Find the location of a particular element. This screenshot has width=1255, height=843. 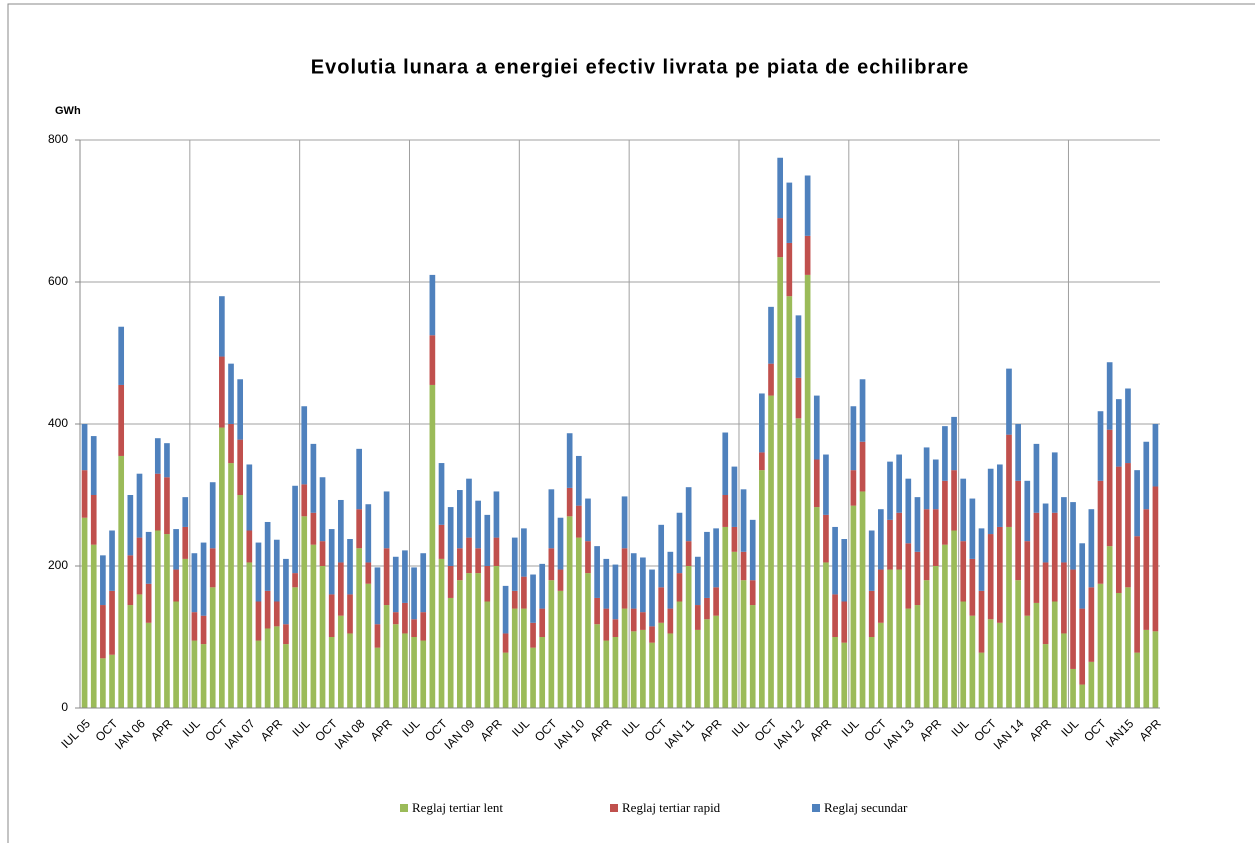

legend-label: Reglaj tertiar lent is located at coordinates (457, 807).